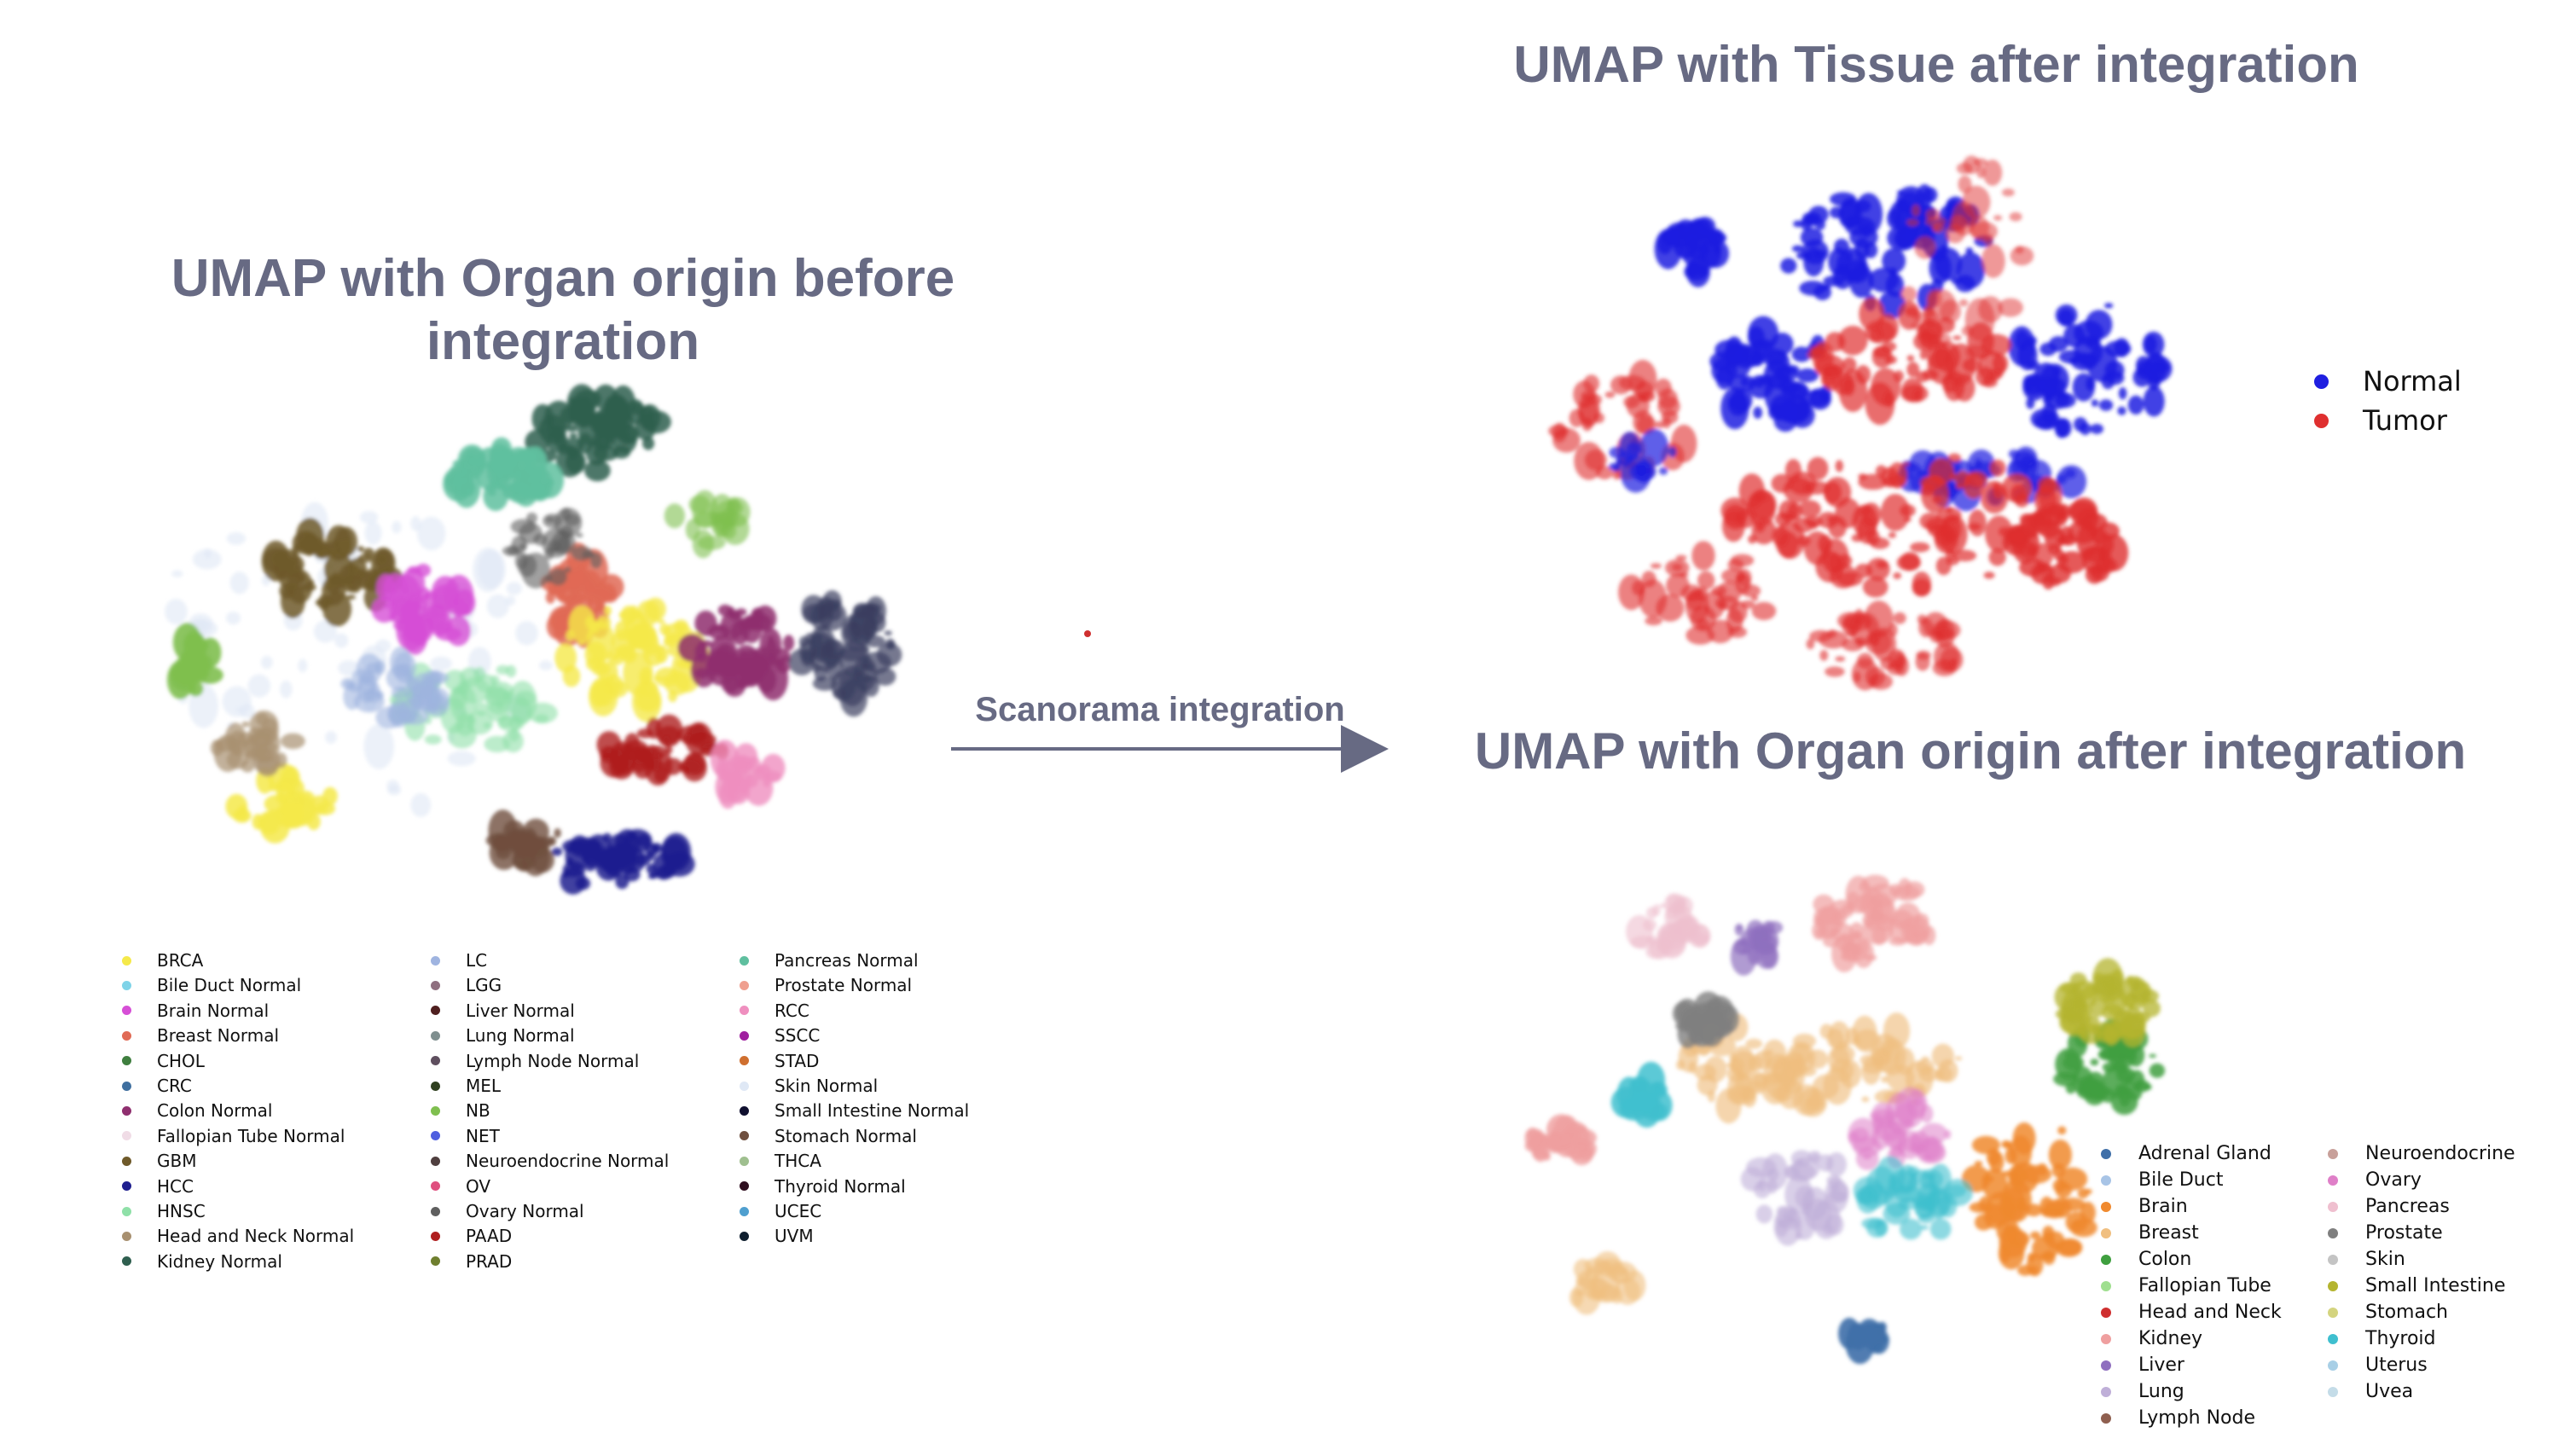 The image size is (2576, 1450). I want to click on legend-item: OV, so click(460, 1186).